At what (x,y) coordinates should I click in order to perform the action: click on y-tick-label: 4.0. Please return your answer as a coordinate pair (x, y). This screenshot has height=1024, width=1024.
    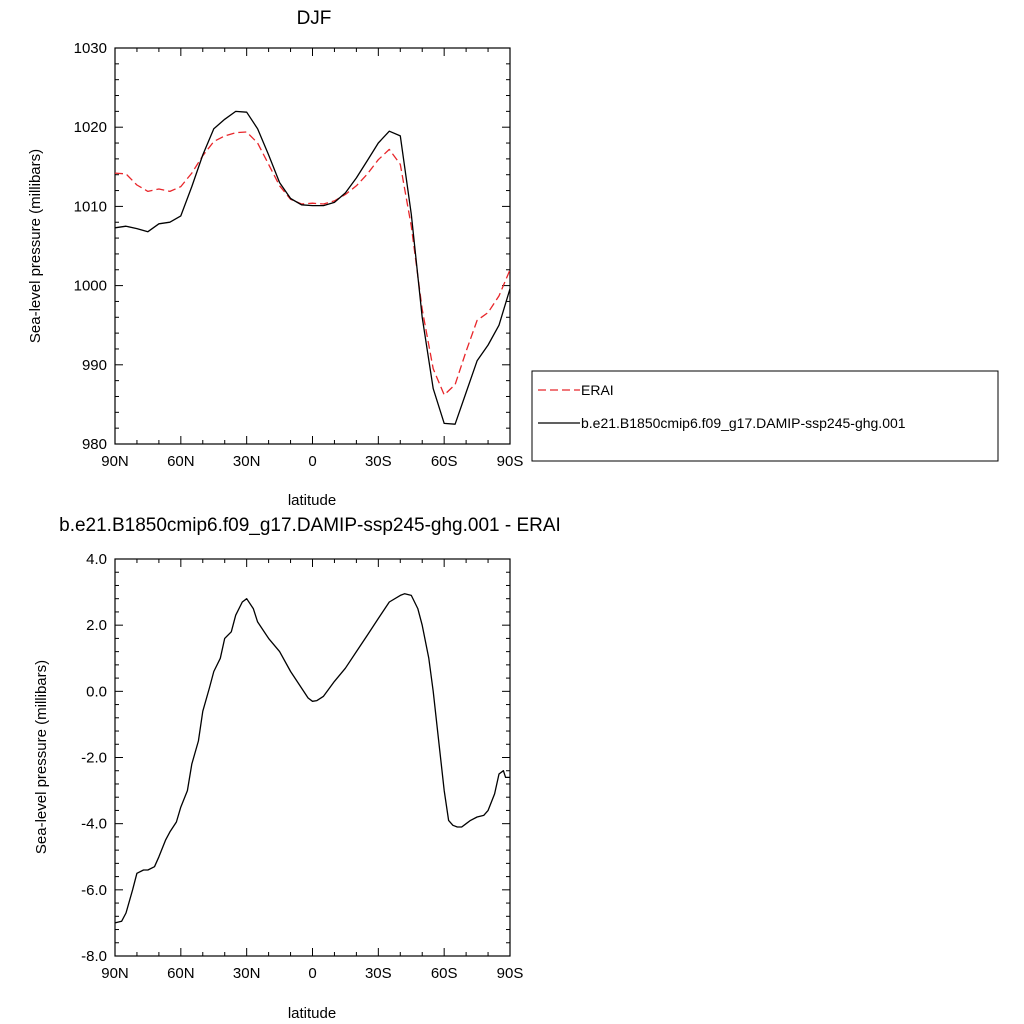
    Looking at the image, I should click on (96, 559).